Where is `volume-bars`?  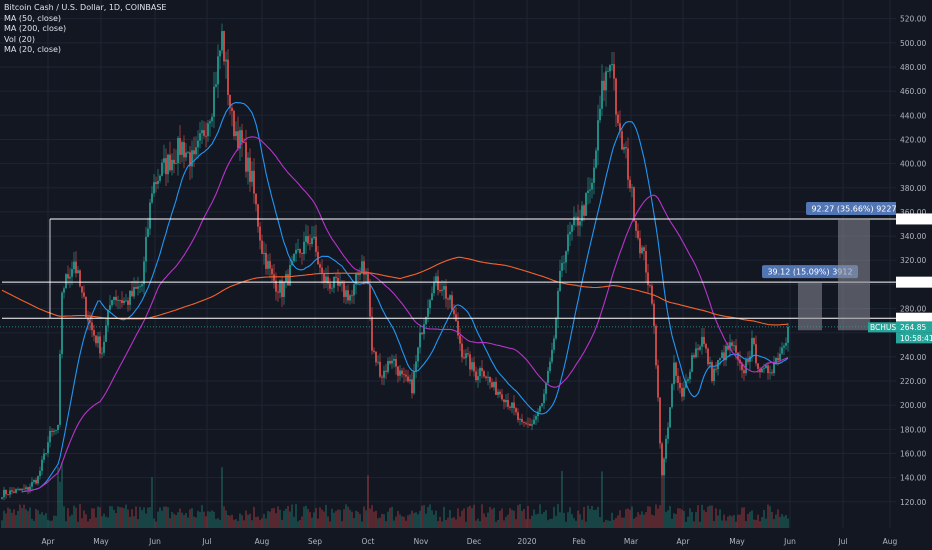
volume-bars is located at coordinates (395, 493).